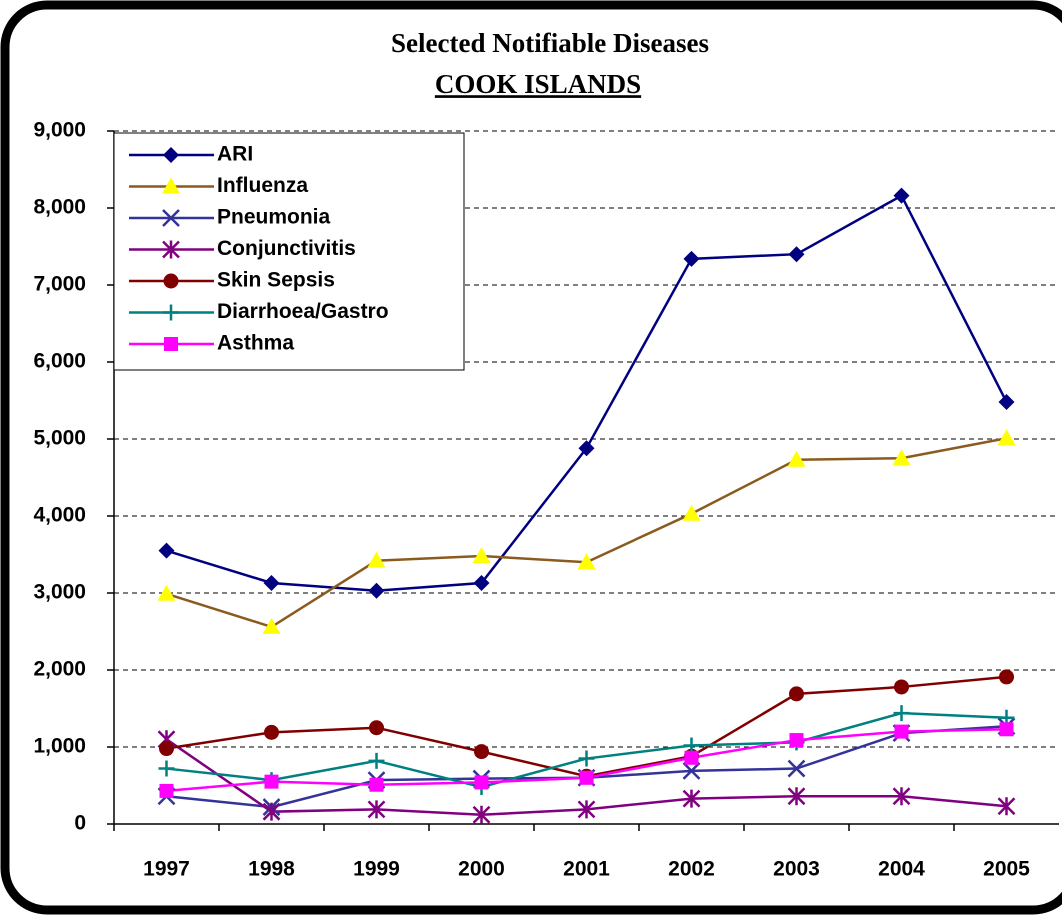 The image size is (1062, 916). Describe the element at coordinates (481, 869) in the screenshot. I see `x-tick-label: 2000` at that location.